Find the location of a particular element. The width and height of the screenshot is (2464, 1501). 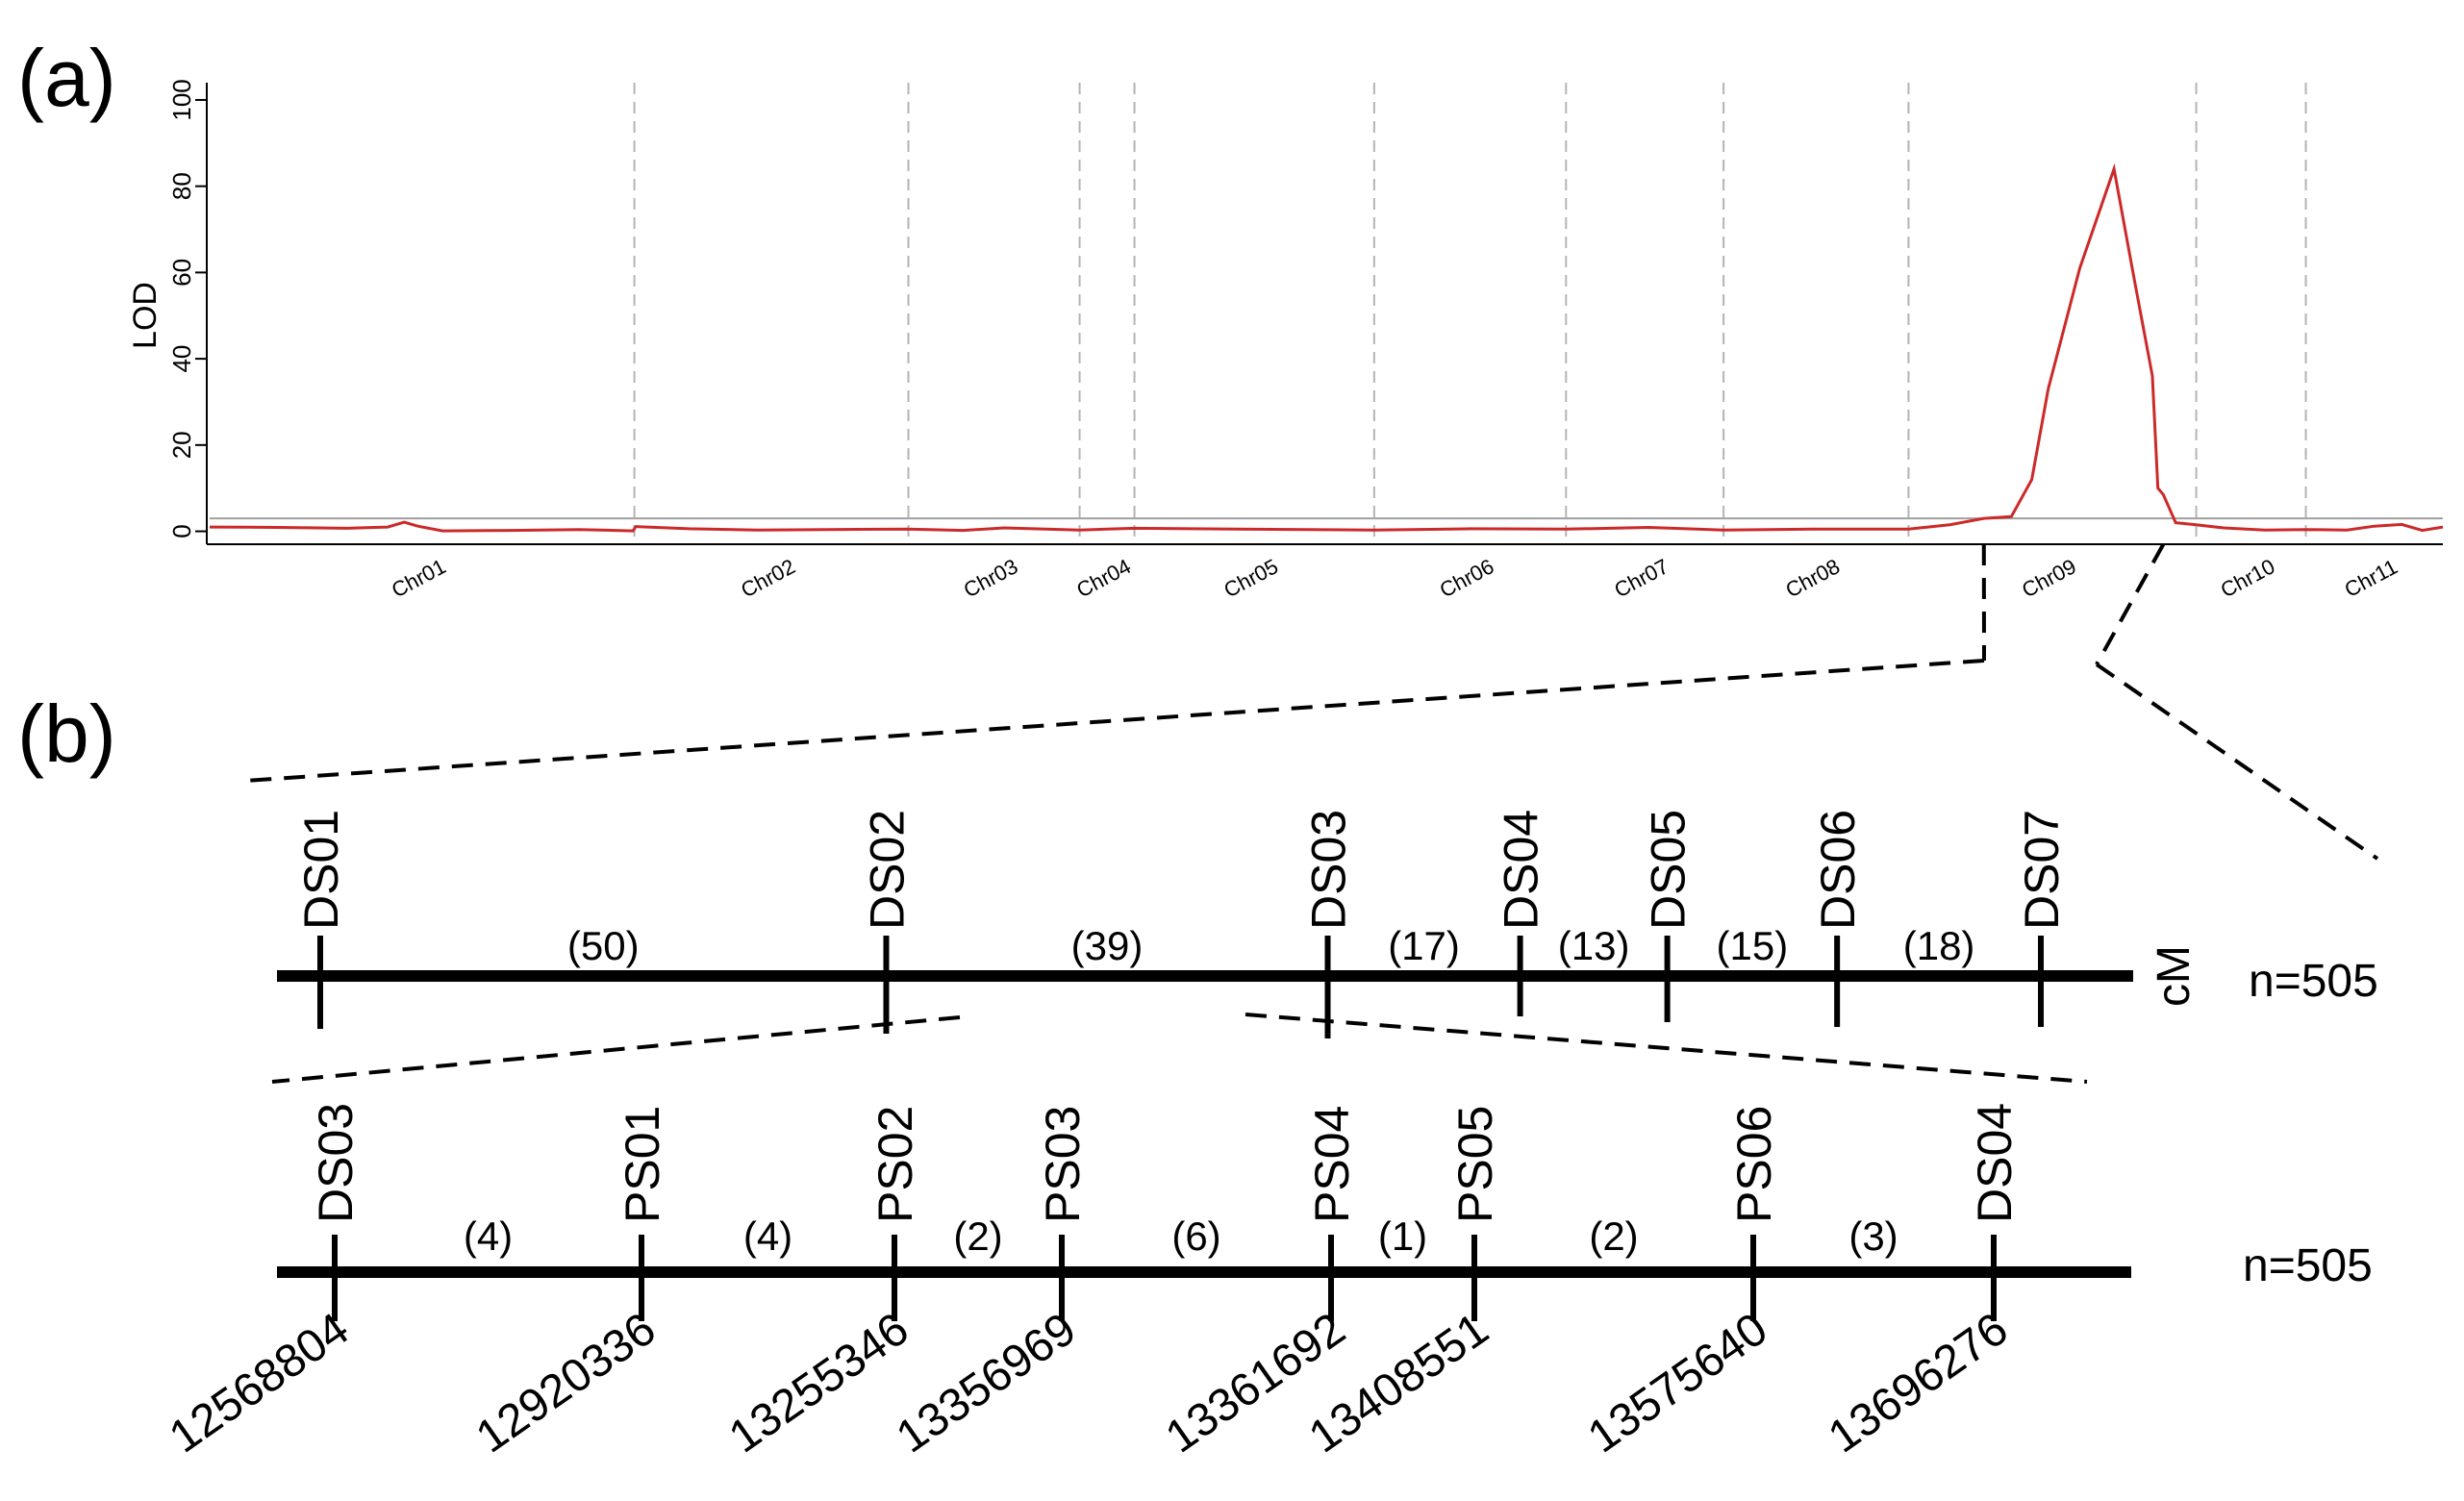

panel-a-label: (a) is located at coordinates (66, 78).